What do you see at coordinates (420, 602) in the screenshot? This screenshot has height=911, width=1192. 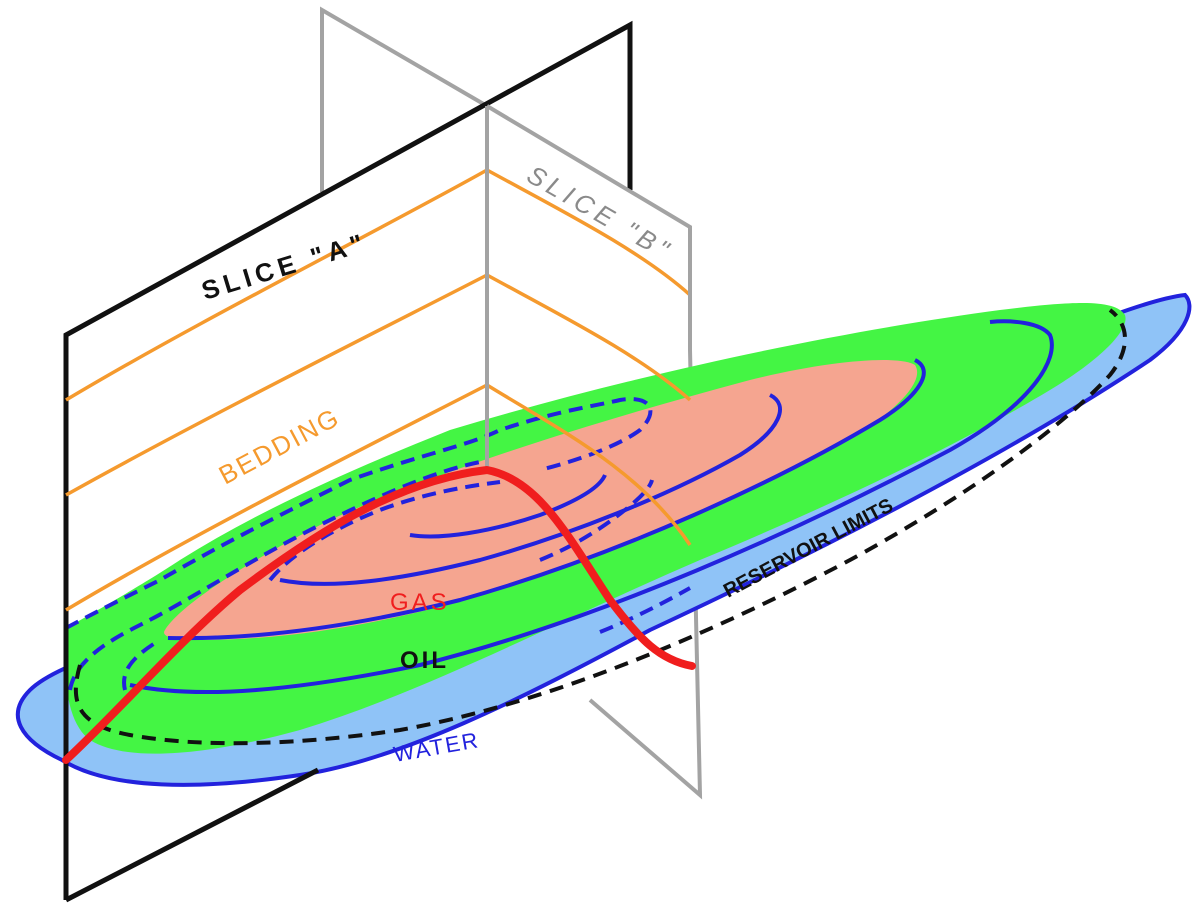 I see `gas-label: GAS` at bounding box center [420, 602].